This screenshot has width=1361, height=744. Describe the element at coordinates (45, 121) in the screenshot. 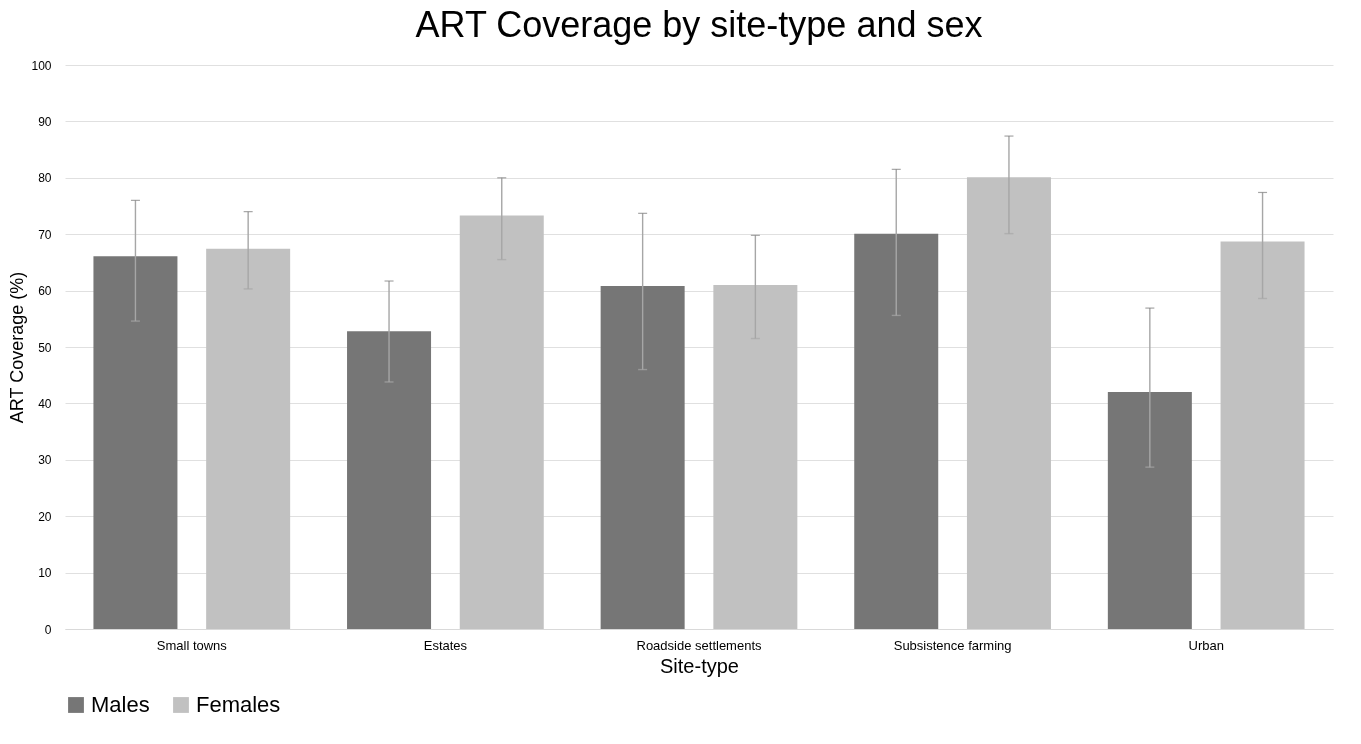

I see `y-tick-label: 90` at that location.